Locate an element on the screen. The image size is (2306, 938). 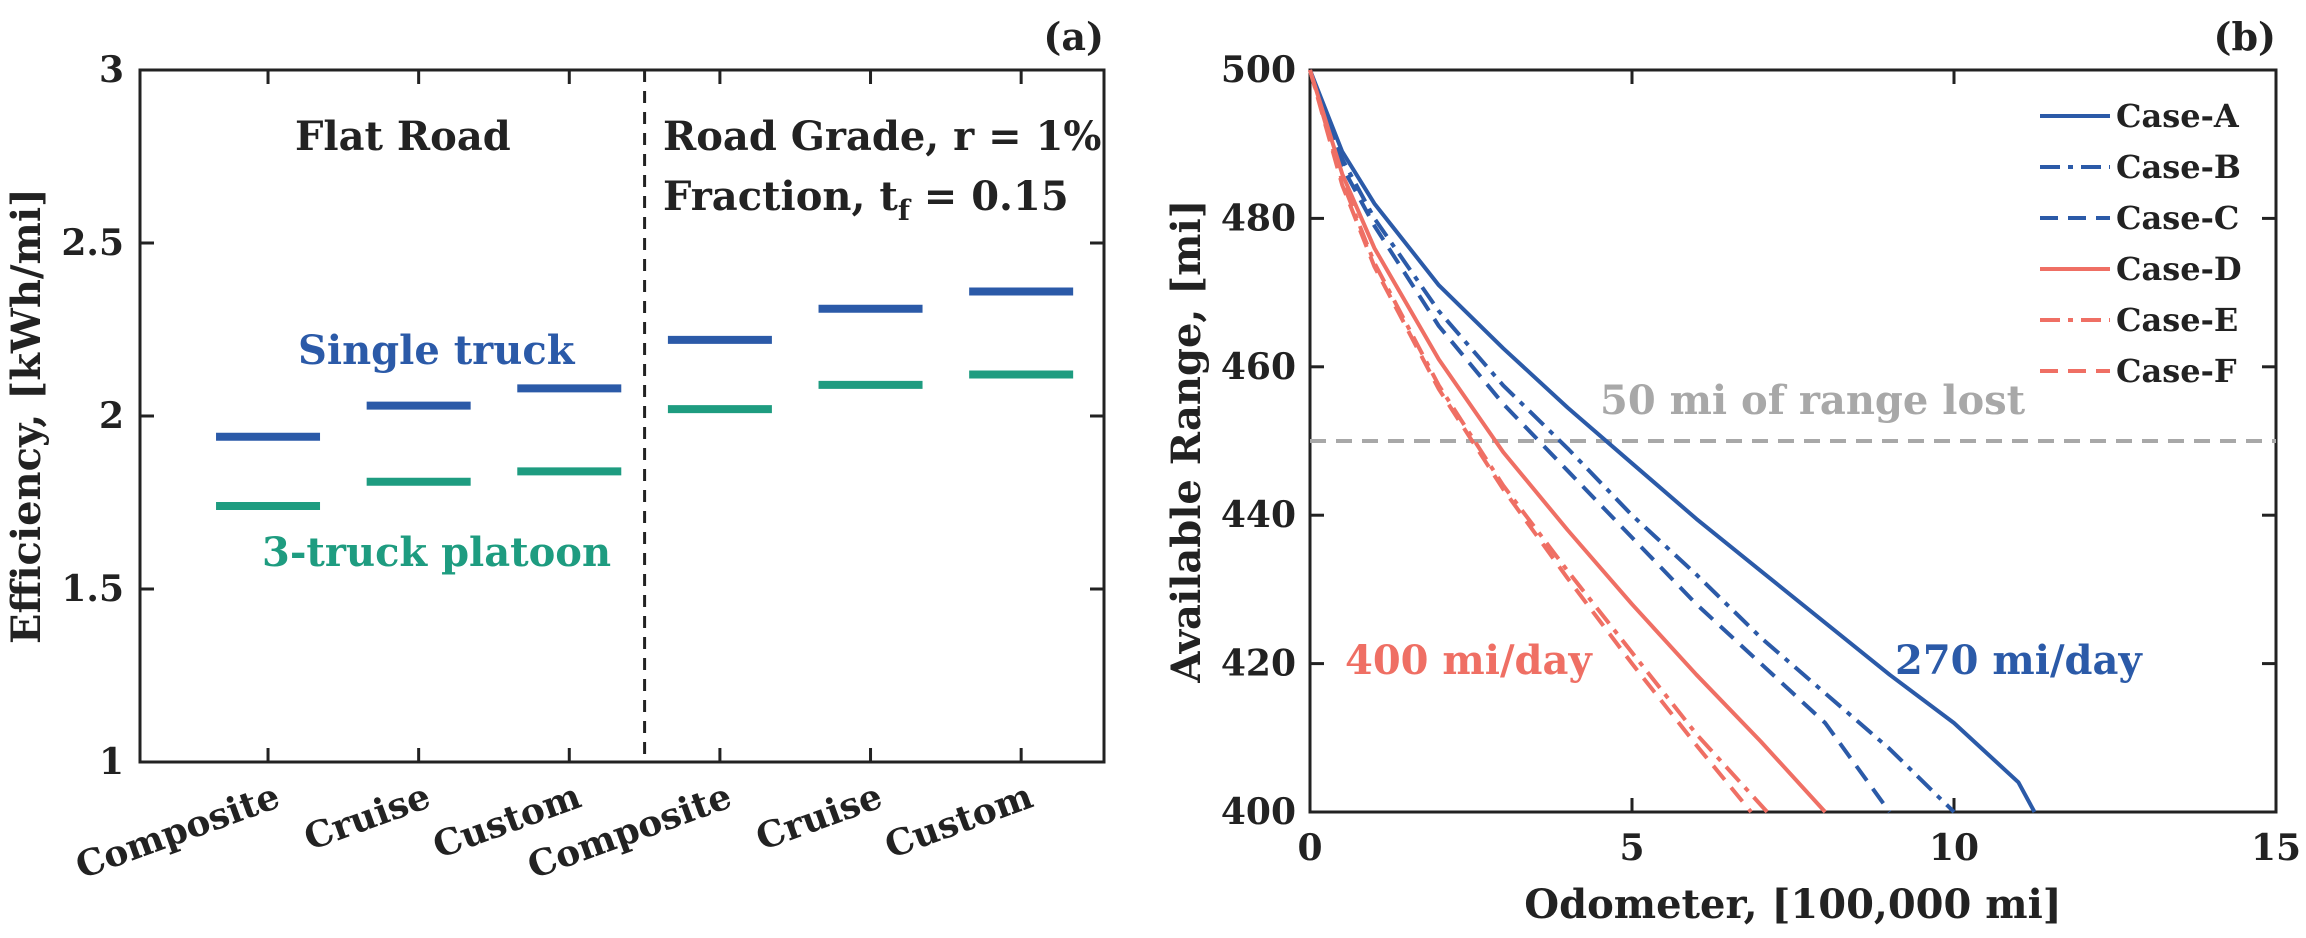
b-y-tick-label-5: 500 is located at coordinates (1258, 70).